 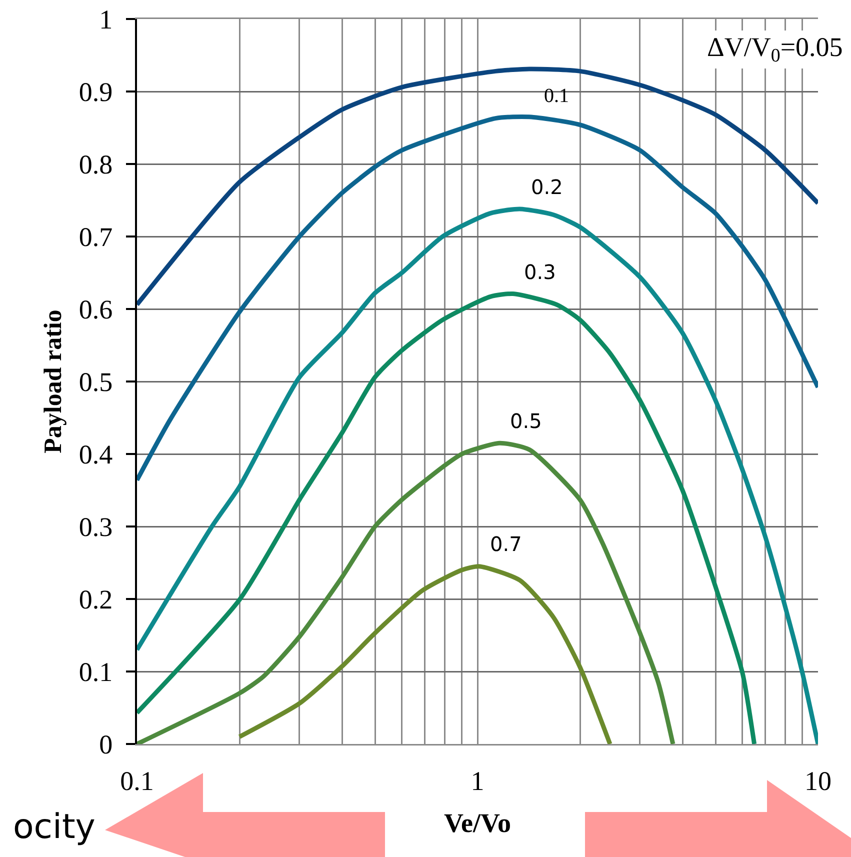 I want to click on y-tick-label: 1, so click(x=106, y=19).